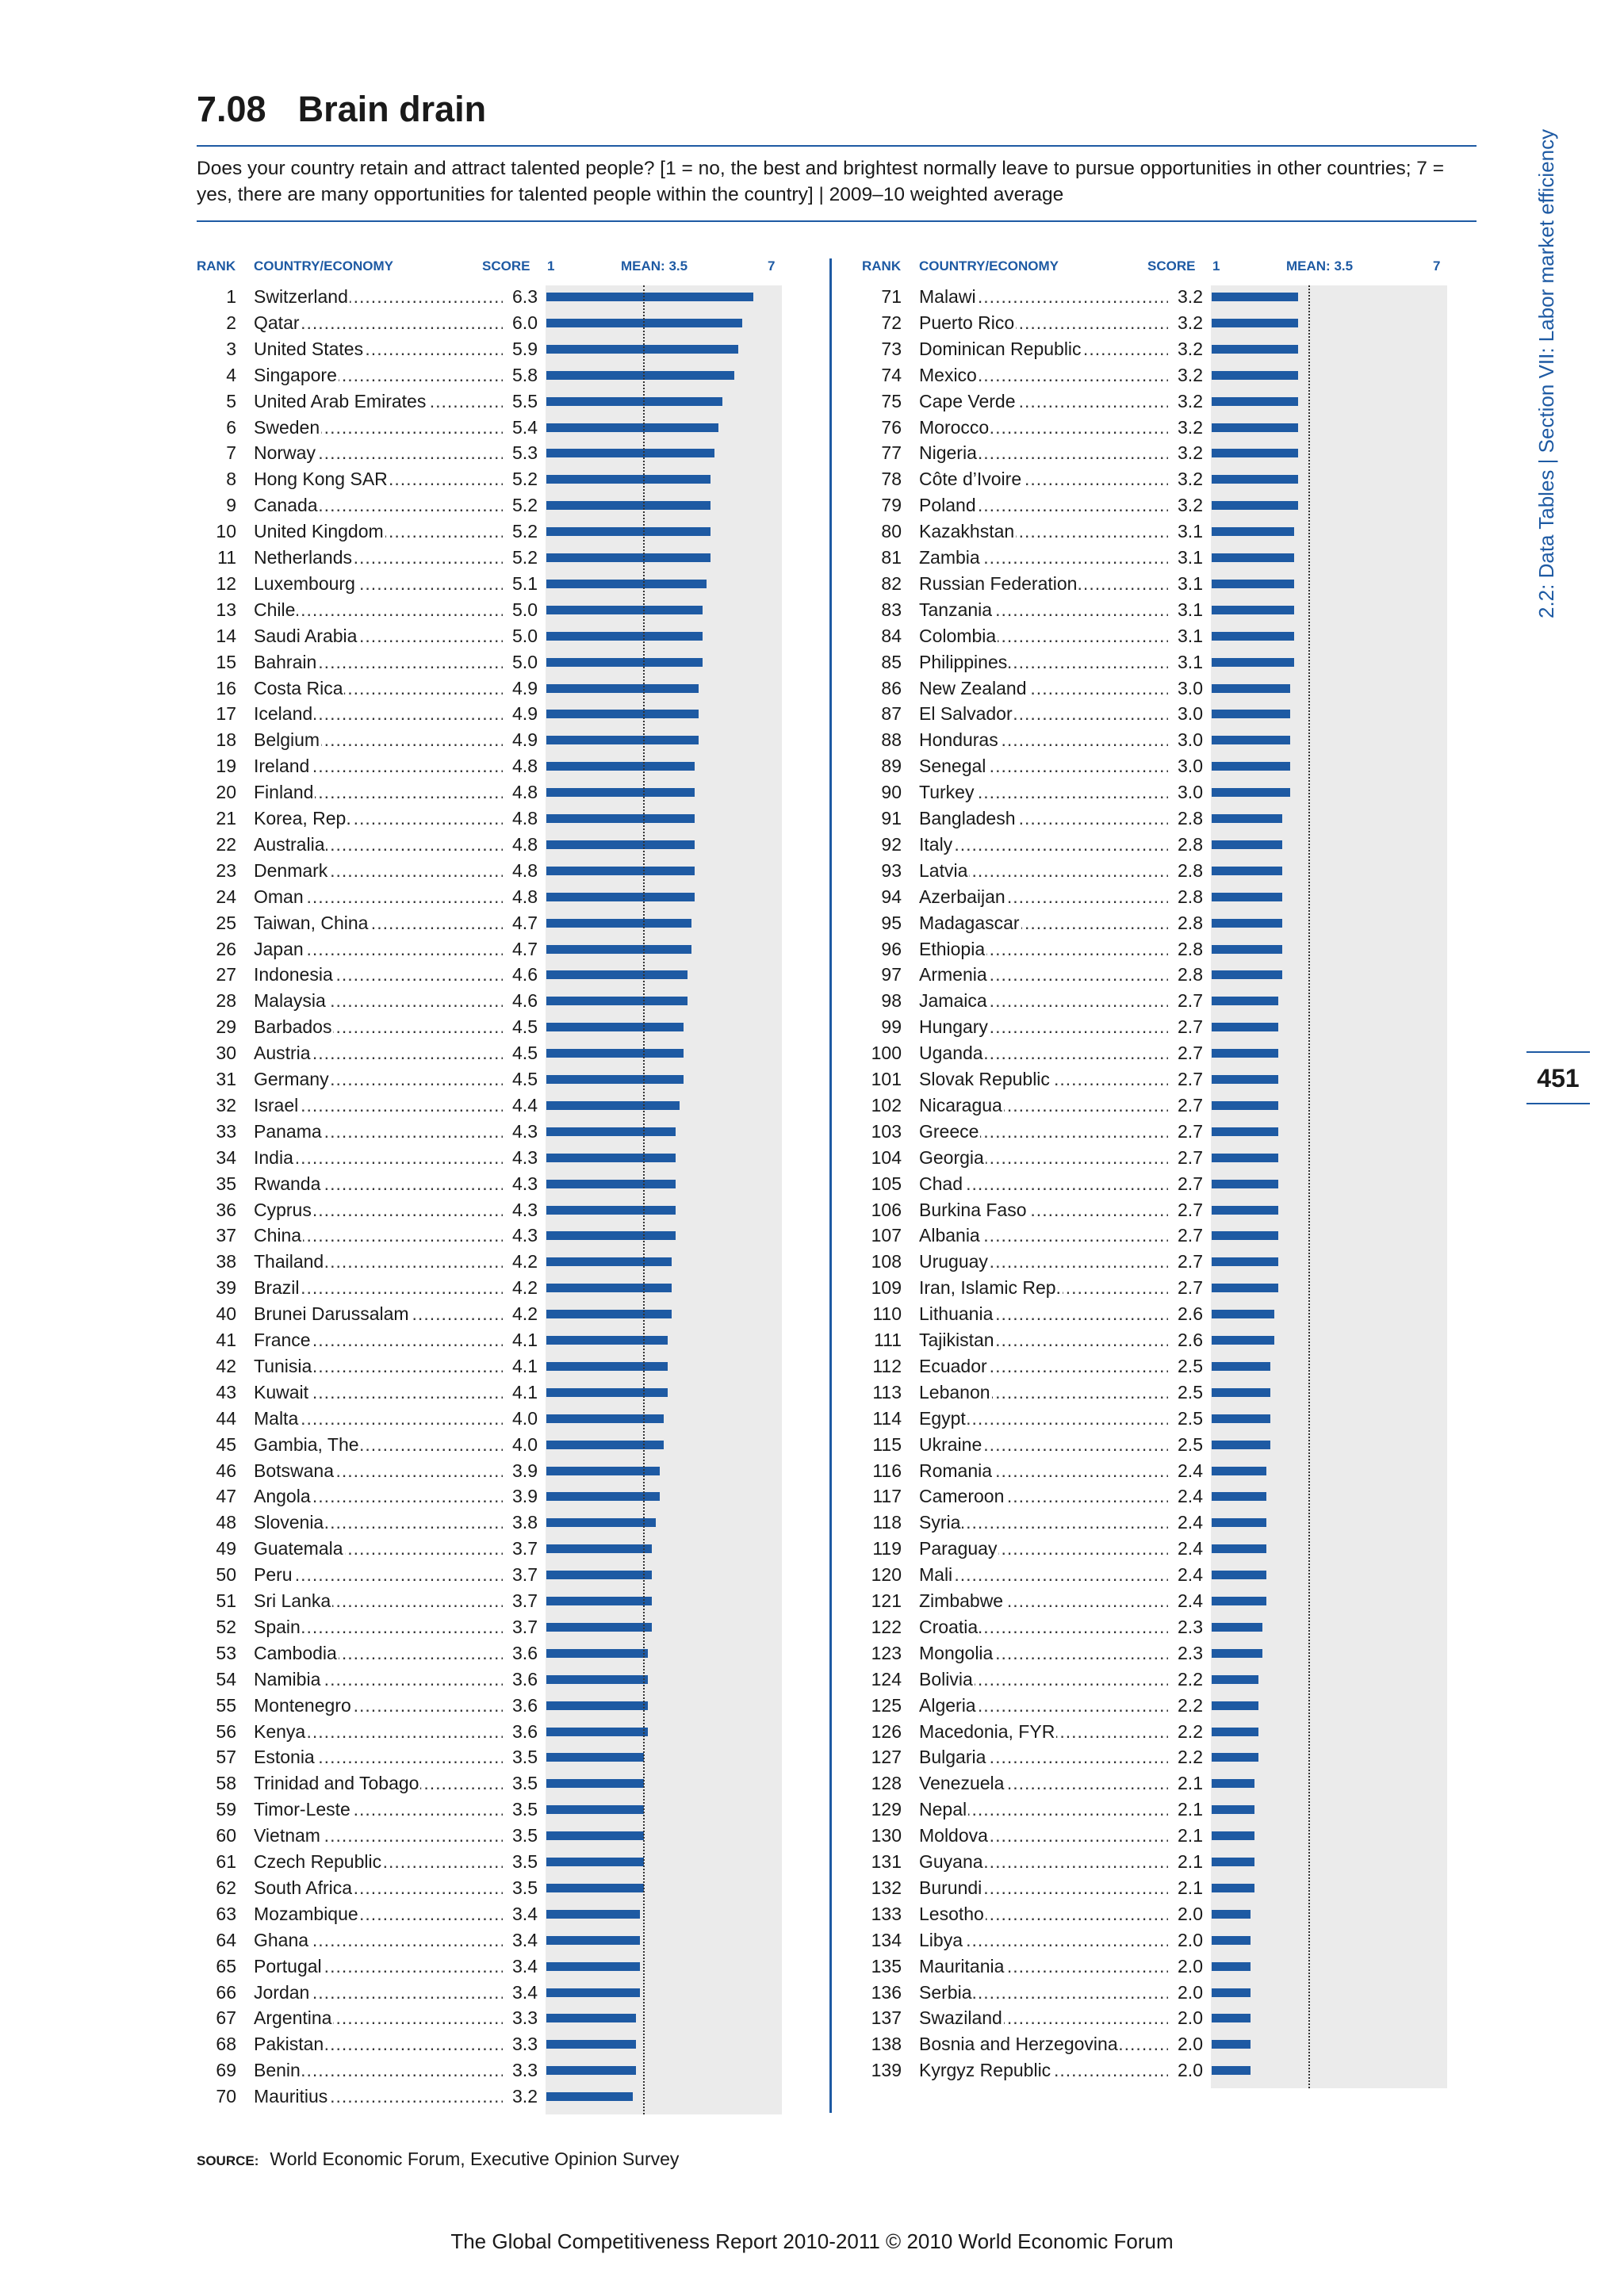  What do you see at coordinates (1190, 636) in the screenshot?
I see `score-cell: 3.1` at bounding box center [1190, 636].